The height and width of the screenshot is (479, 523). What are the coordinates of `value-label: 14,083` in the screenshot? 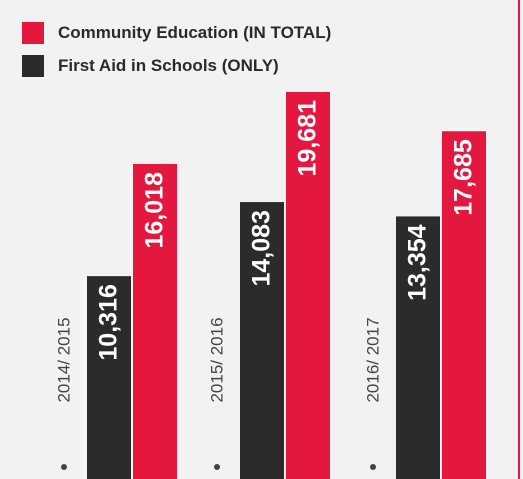 It's located at (262, 248).